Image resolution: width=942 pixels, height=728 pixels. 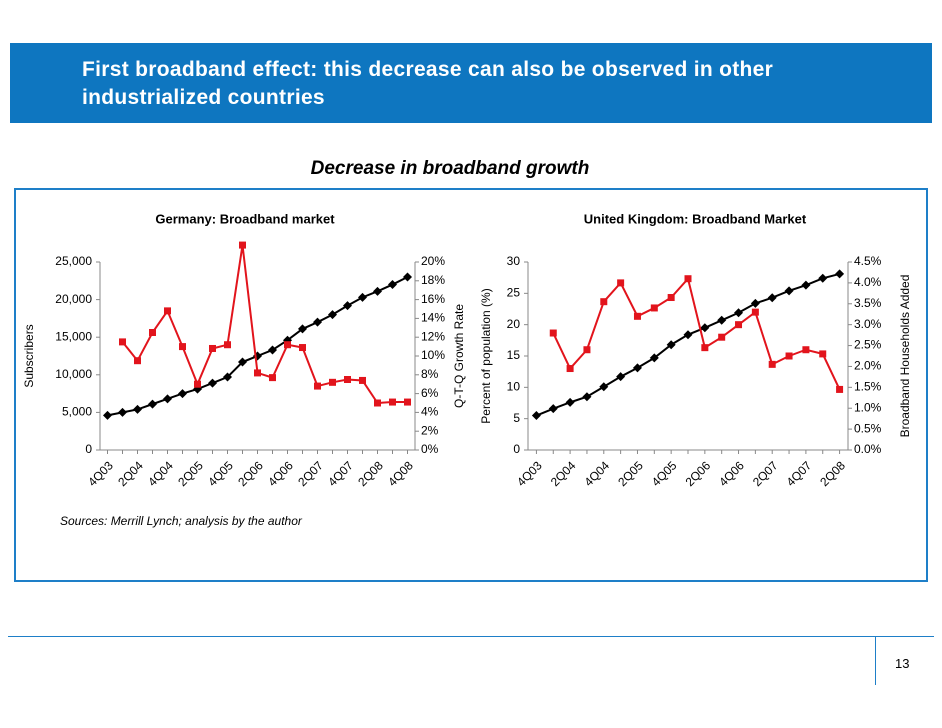 I want to click on y-tick-label: 5, so click(x=516, y=418).